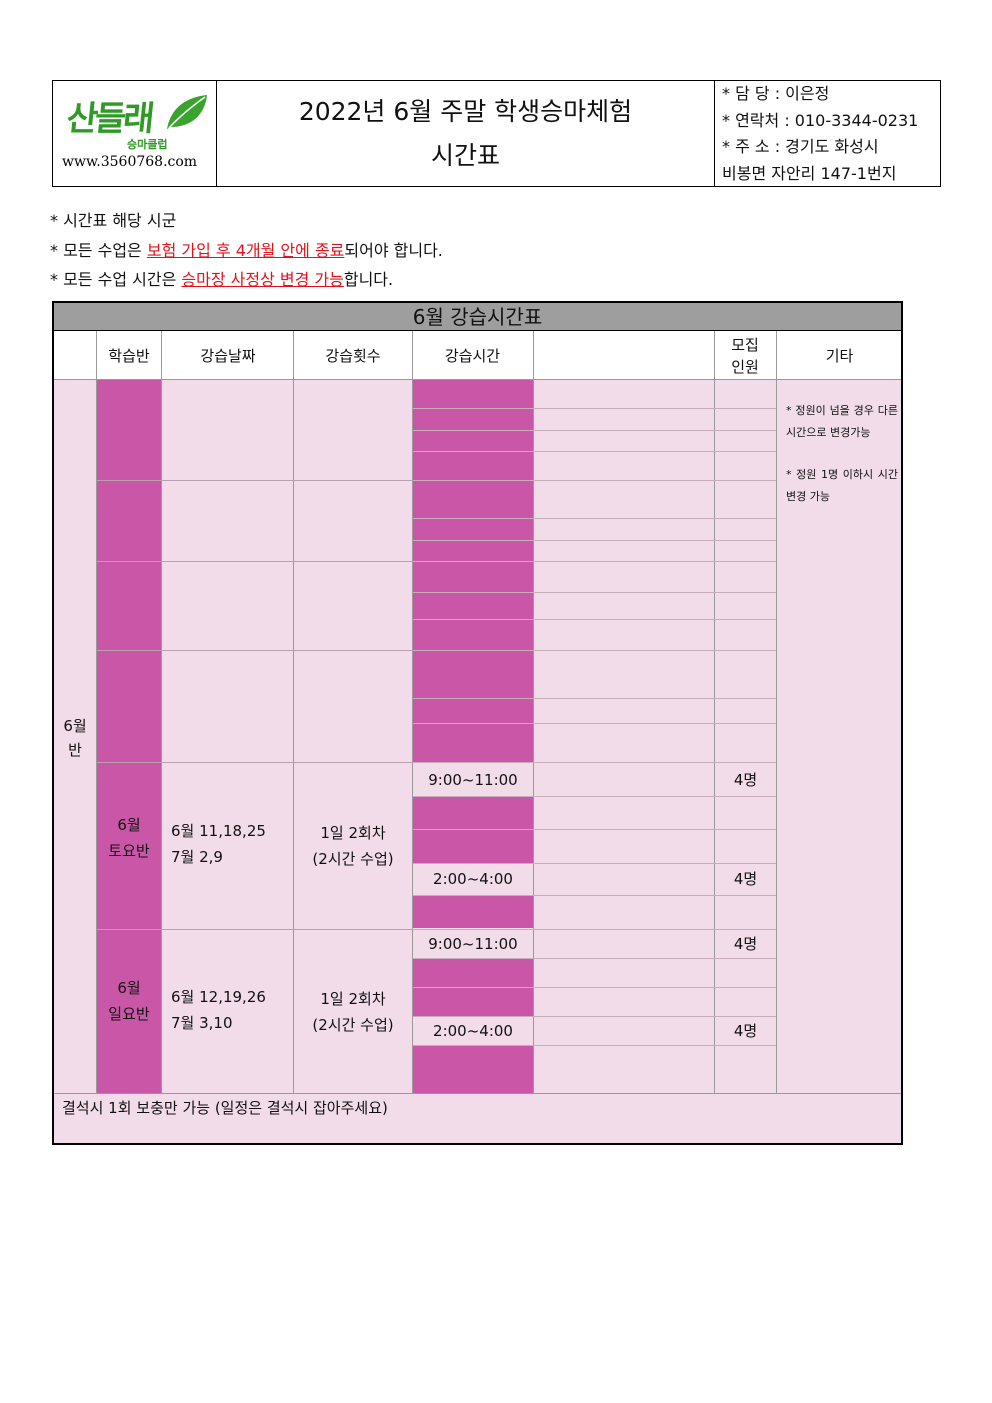  What do you see at coordinates (129, 851) in the screenshot?
I see `class-saturday-l2: 토요반` at bounding box center [129, 851].